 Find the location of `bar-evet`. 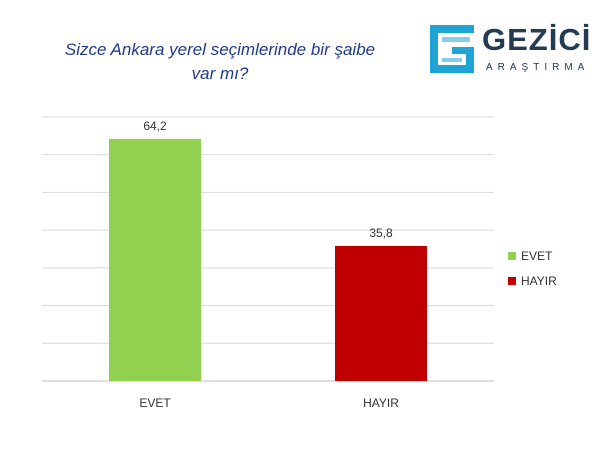

bar-evet is located at coordinates (155, 259).